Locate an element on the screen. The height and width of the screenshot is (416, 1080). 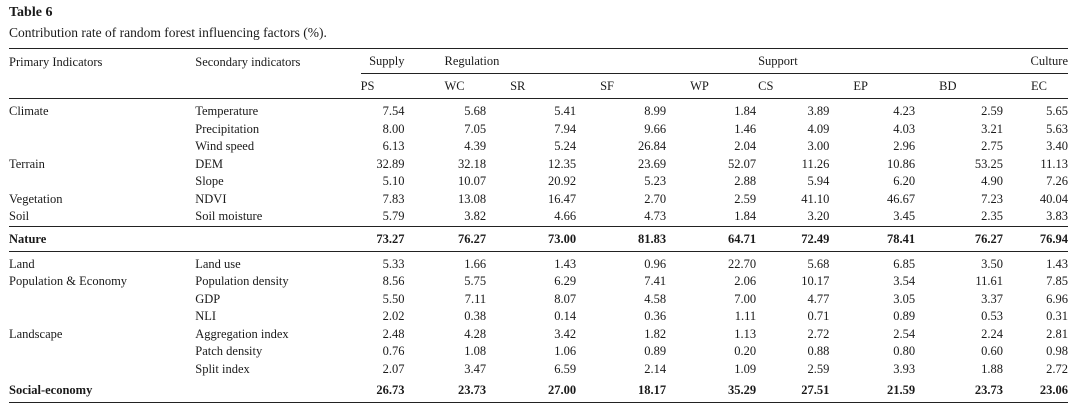
value-cell-sf: 4.58 is located at coordinates (655, 298).